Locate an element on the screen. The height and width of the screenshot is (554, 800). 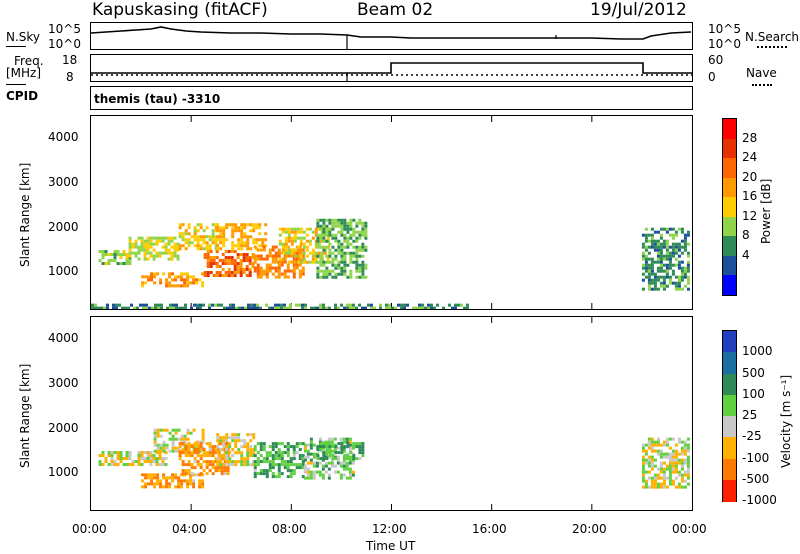
cpid-strip-frame: themis (tau) -3310 is located at coordinates (391, 98).